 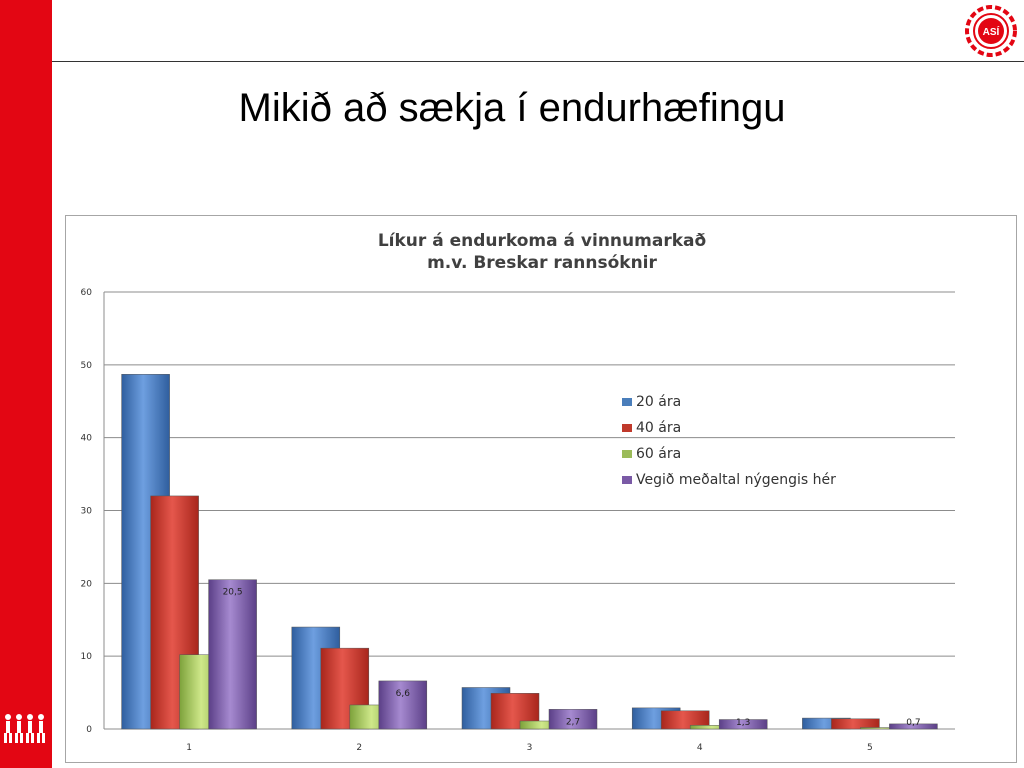 I want to click on legend-label: 40 ára, so click(x=659, y=428).